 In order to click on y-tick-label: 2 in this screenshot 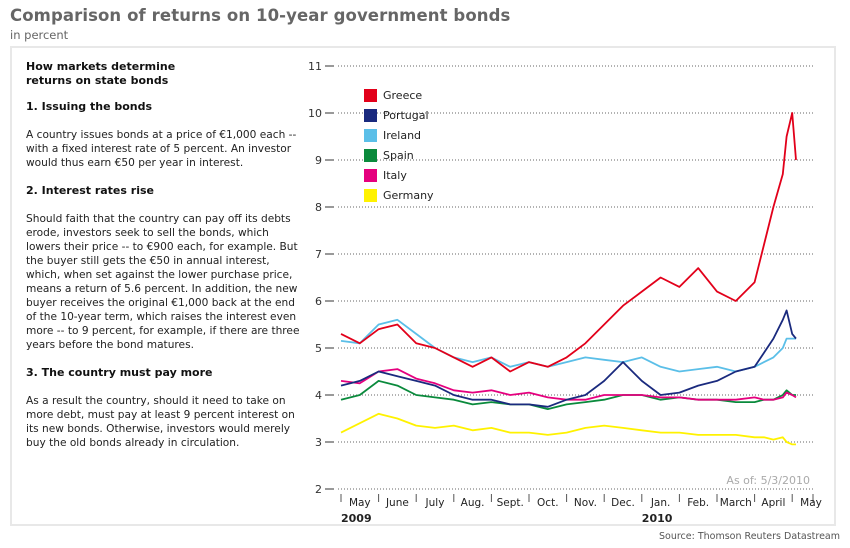, I will do `click(318, 489)`.